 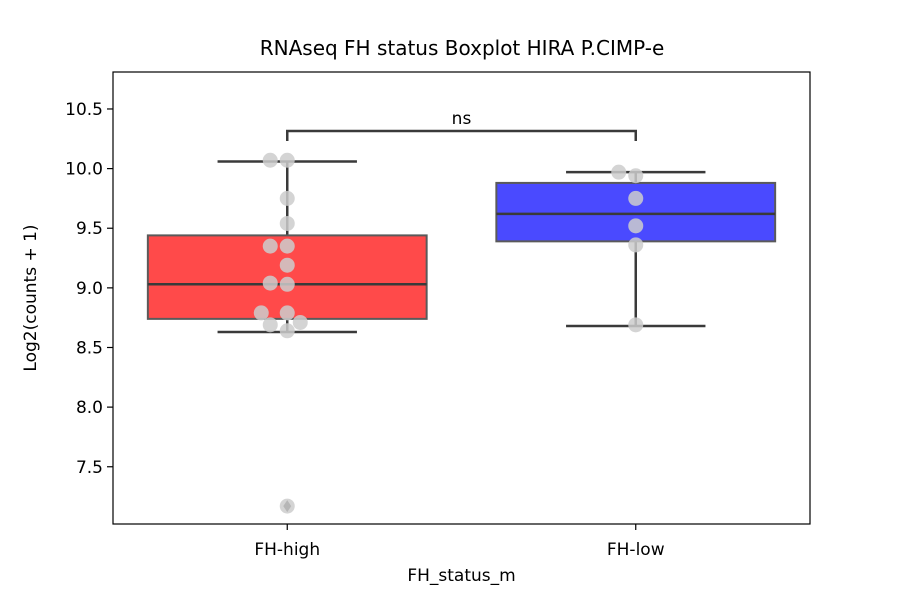 I want to click on significance-label: ns, so click(x=462, y=119).